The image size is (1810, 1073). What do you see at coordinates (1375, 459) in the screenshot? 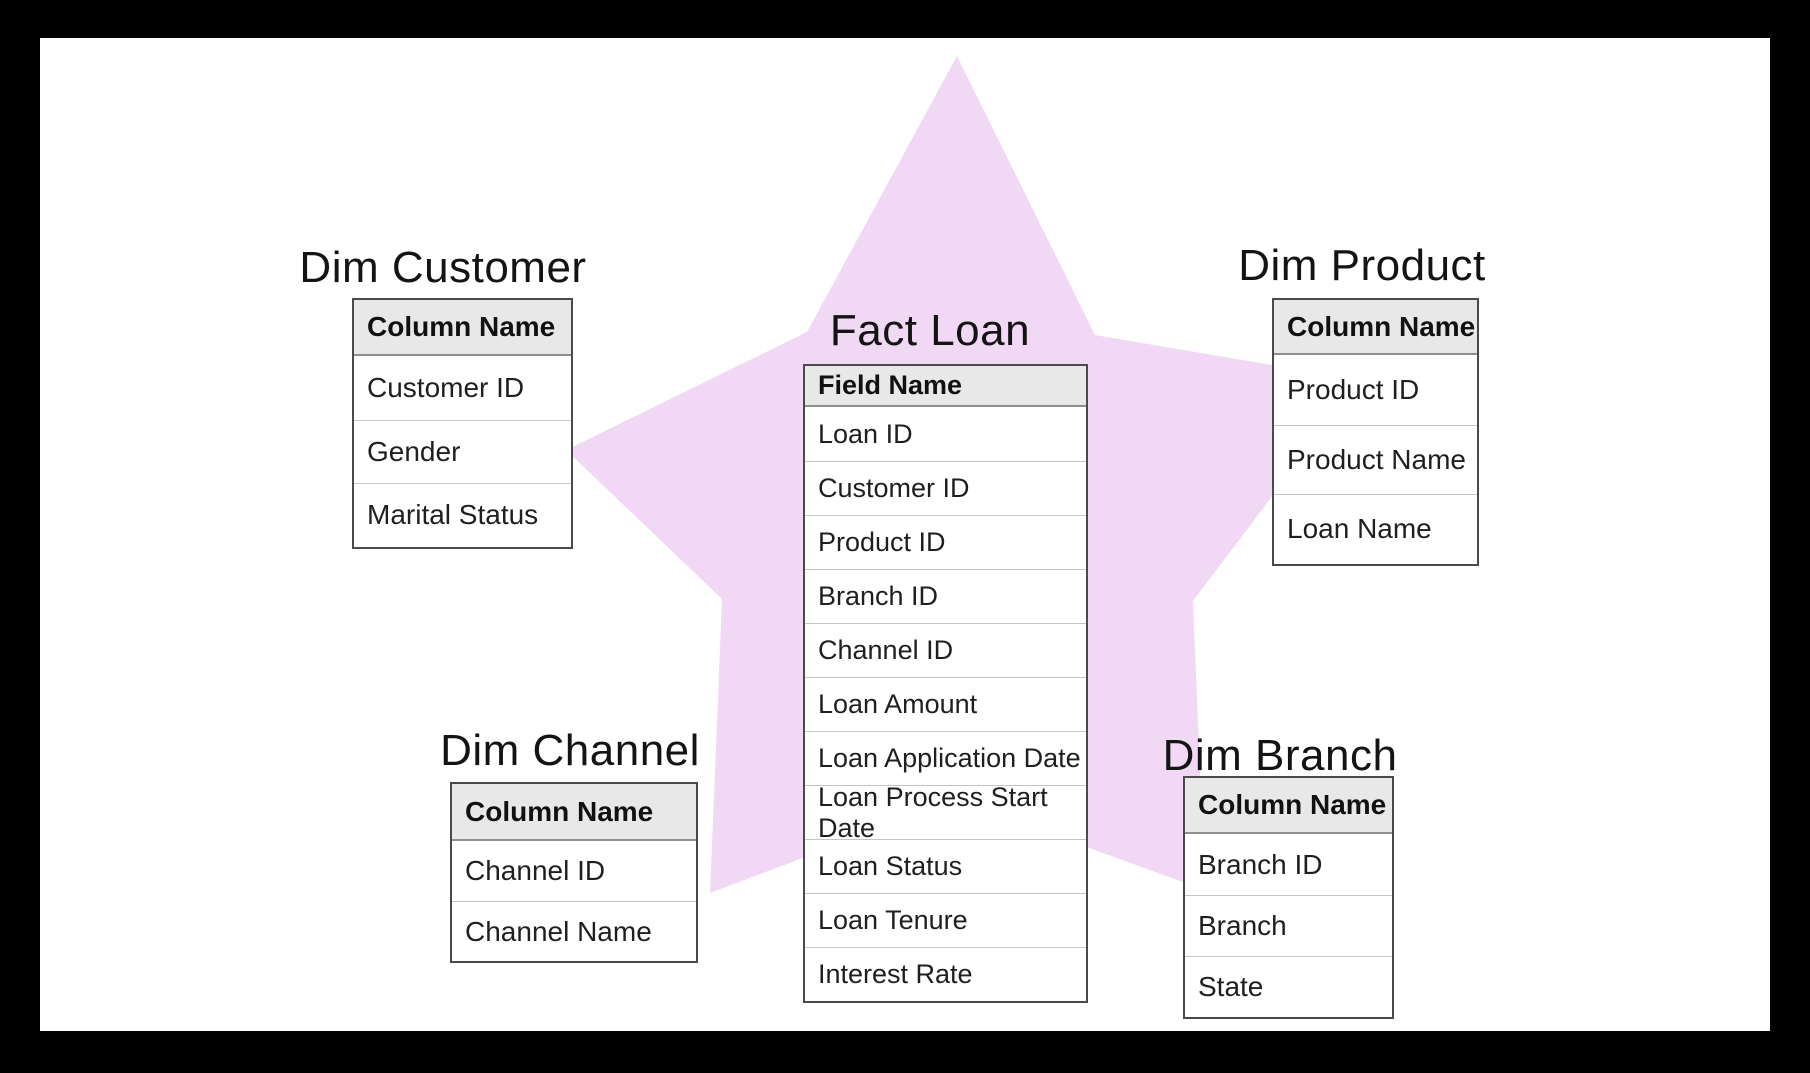
I see `table-row: Product Name` at bounding box center [1375, 459].